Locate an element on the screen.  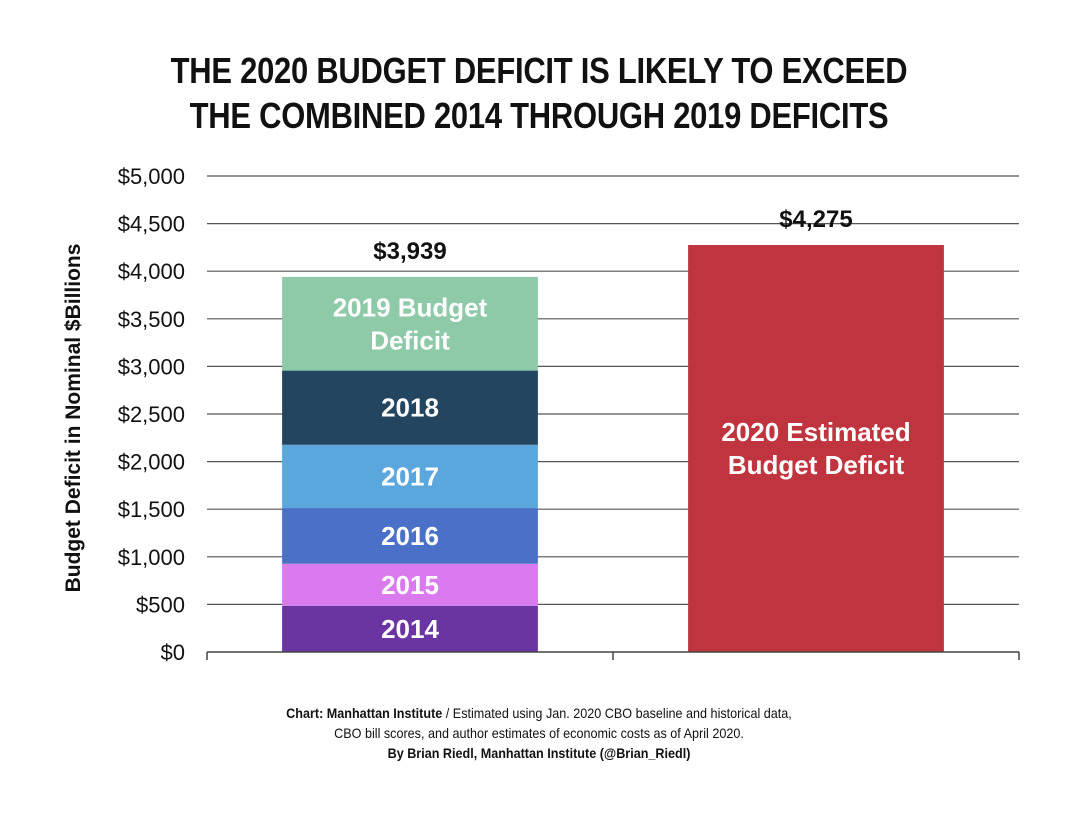
segment-label: 2018 is located at coordinates (410, 408).